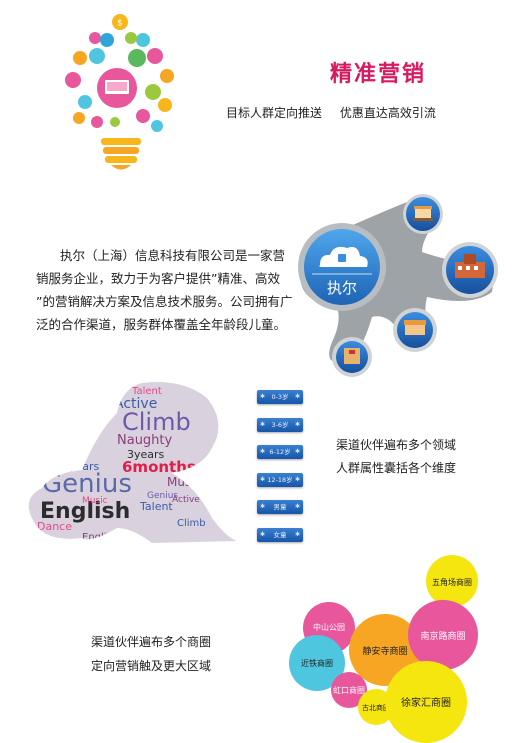  Describe the element at coordinates (54, 526) in the screenshot. I see `wordcloud-word: Dance` at that location.